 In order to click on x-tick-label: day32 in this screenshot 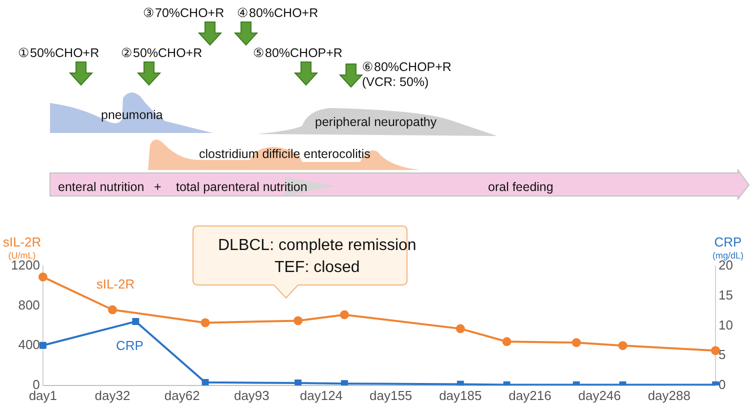, I will do `click(112, 395)`.